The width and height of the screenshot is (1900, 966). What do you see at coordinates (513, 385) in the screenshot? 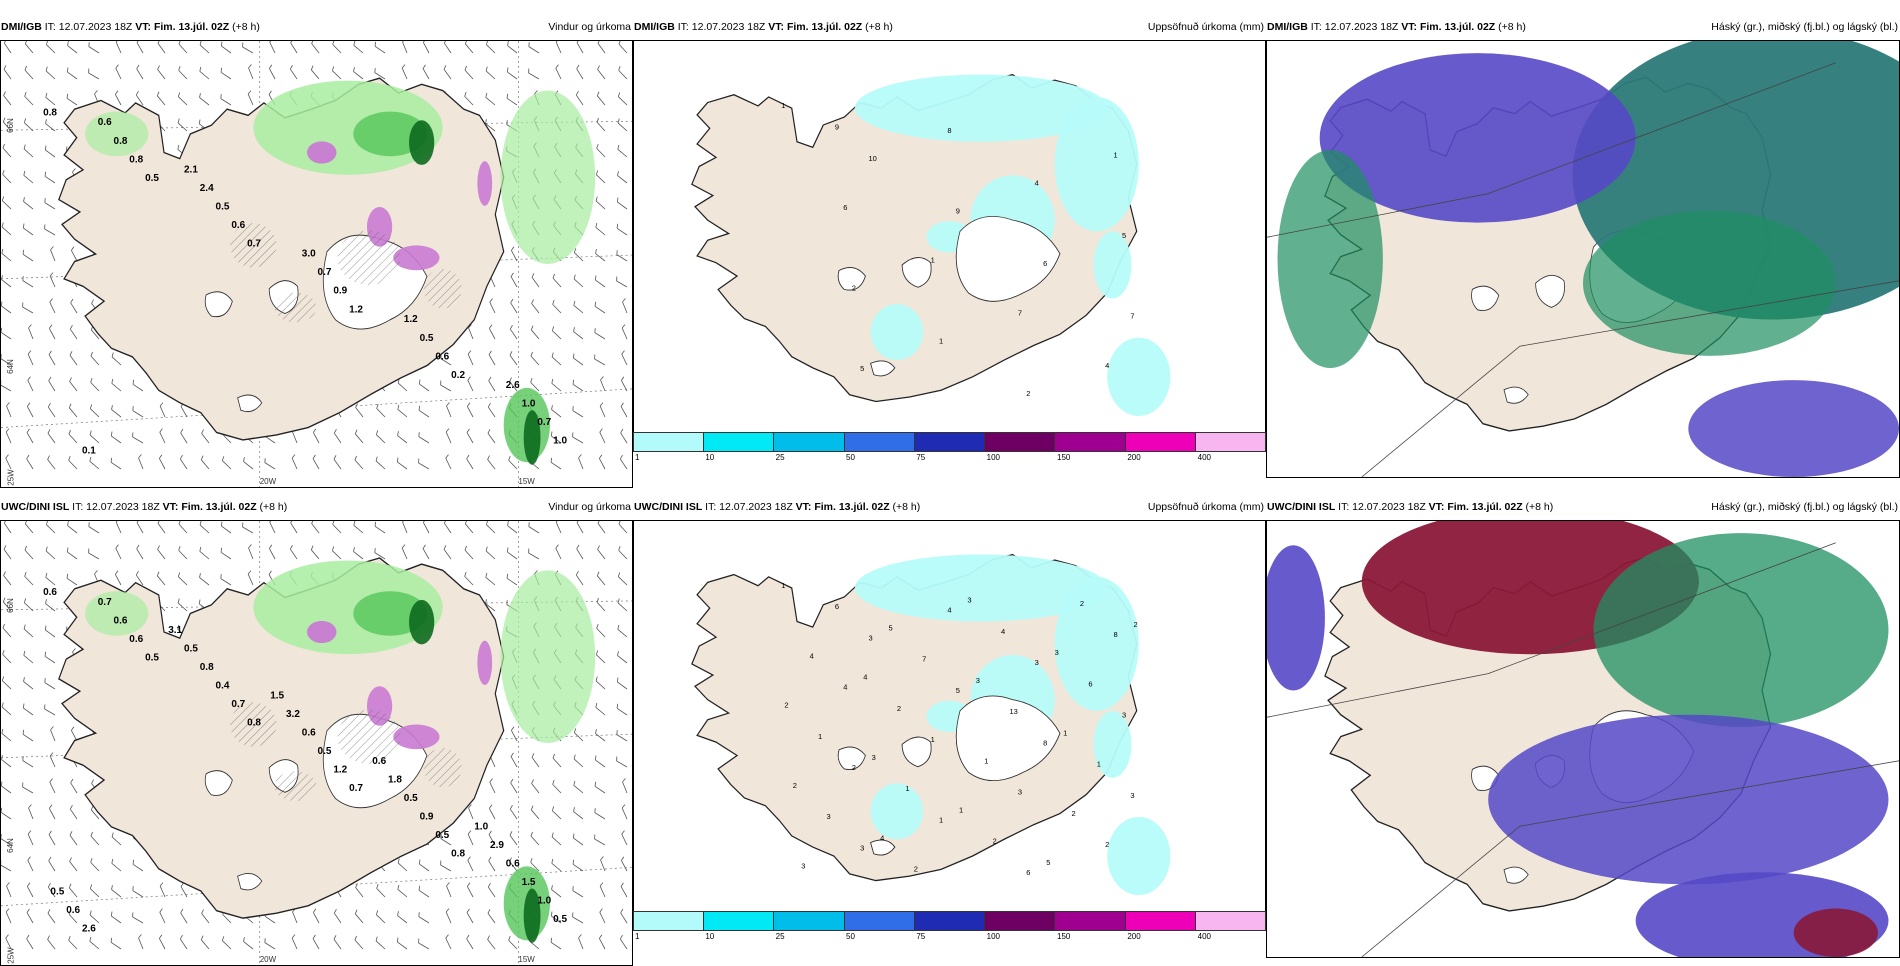
I see `precip-amount-label: 2.6` at bounding box center [513, 385].